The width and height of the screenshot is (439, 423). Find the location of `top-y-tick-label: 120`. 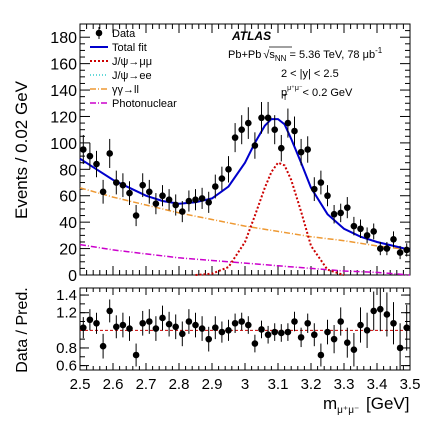

top-y-tick-label: 120 is located at coordinates (63, 117).